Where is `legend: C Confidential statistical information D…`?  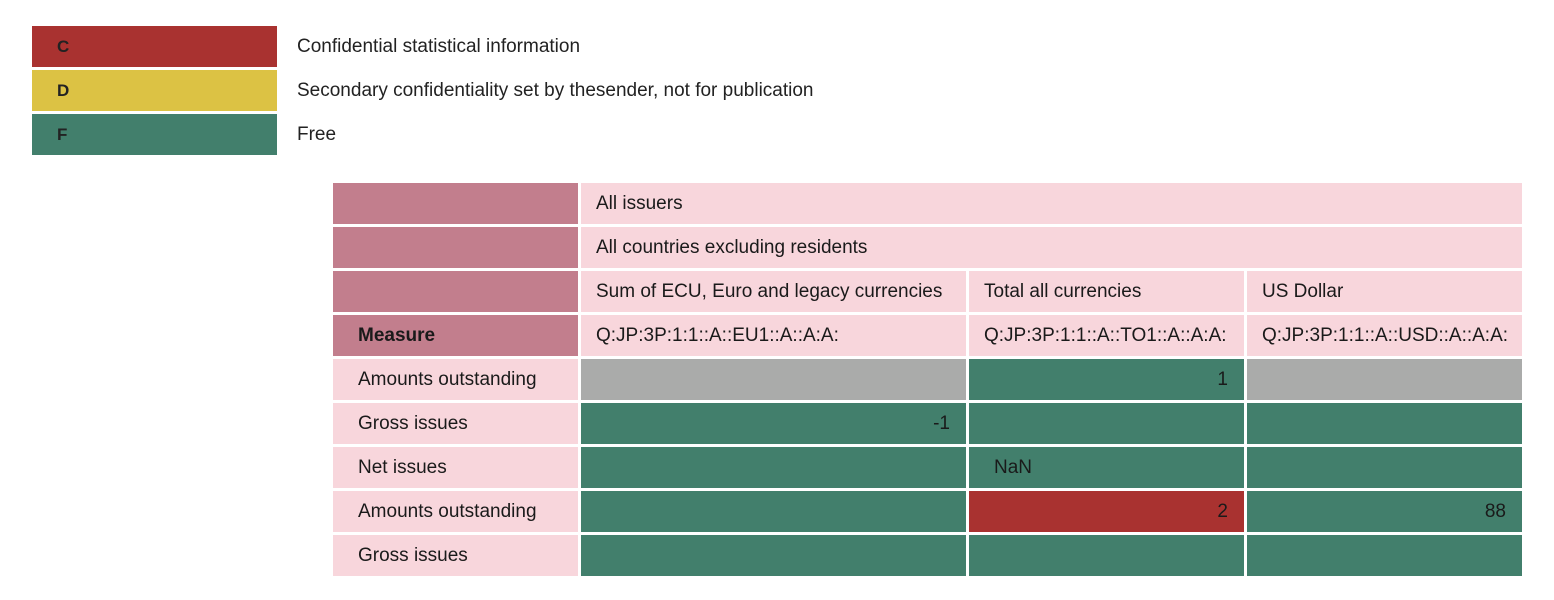
legend: C Confidential statistical information D… is located at coordinates (423, 92).